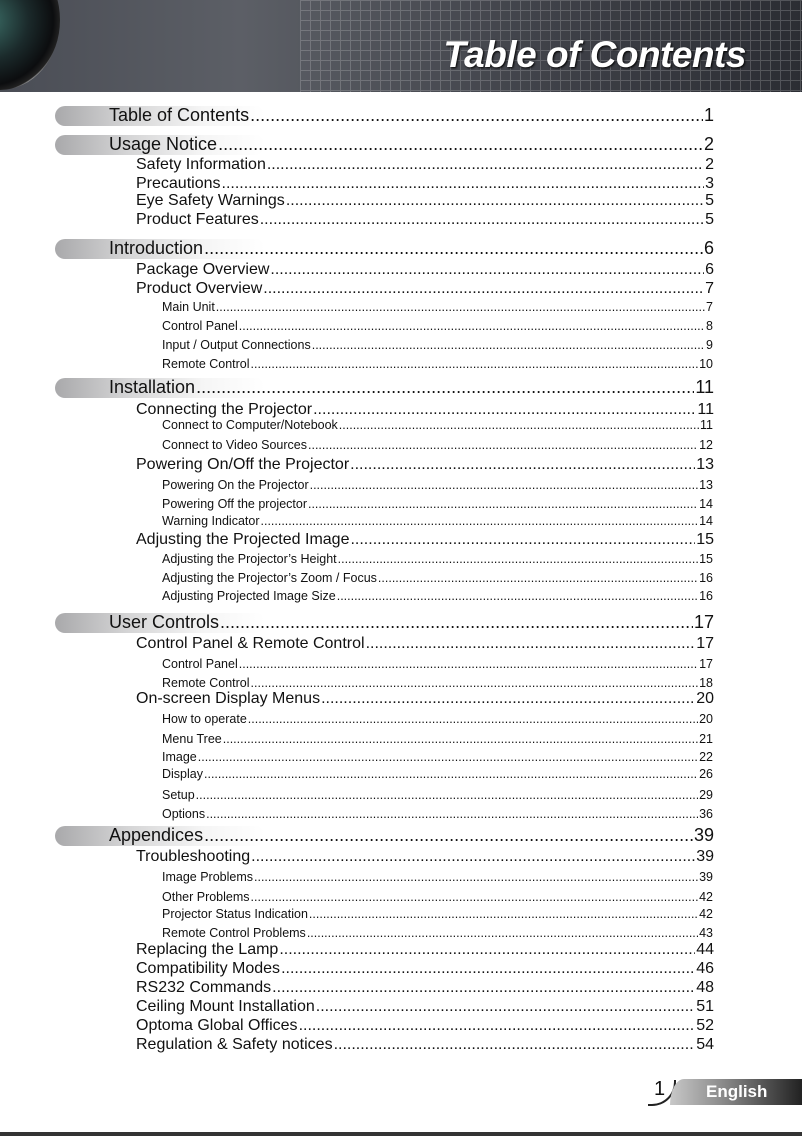 The image size is (802, 1136). I want to click on toc-entry-level-3: Input / Output Connections 9, so click(437, 345).